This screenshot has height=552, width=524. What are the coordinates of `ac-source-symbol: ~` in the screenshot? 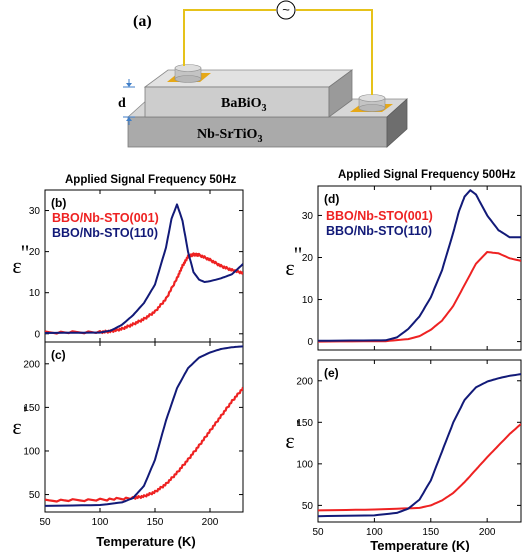 It's located at (286, 9).